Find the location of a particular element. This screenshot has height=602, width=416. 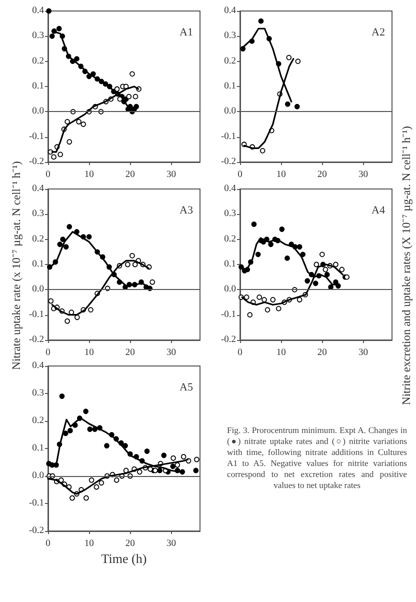

text: A3 is located at coordinates (187, 210).